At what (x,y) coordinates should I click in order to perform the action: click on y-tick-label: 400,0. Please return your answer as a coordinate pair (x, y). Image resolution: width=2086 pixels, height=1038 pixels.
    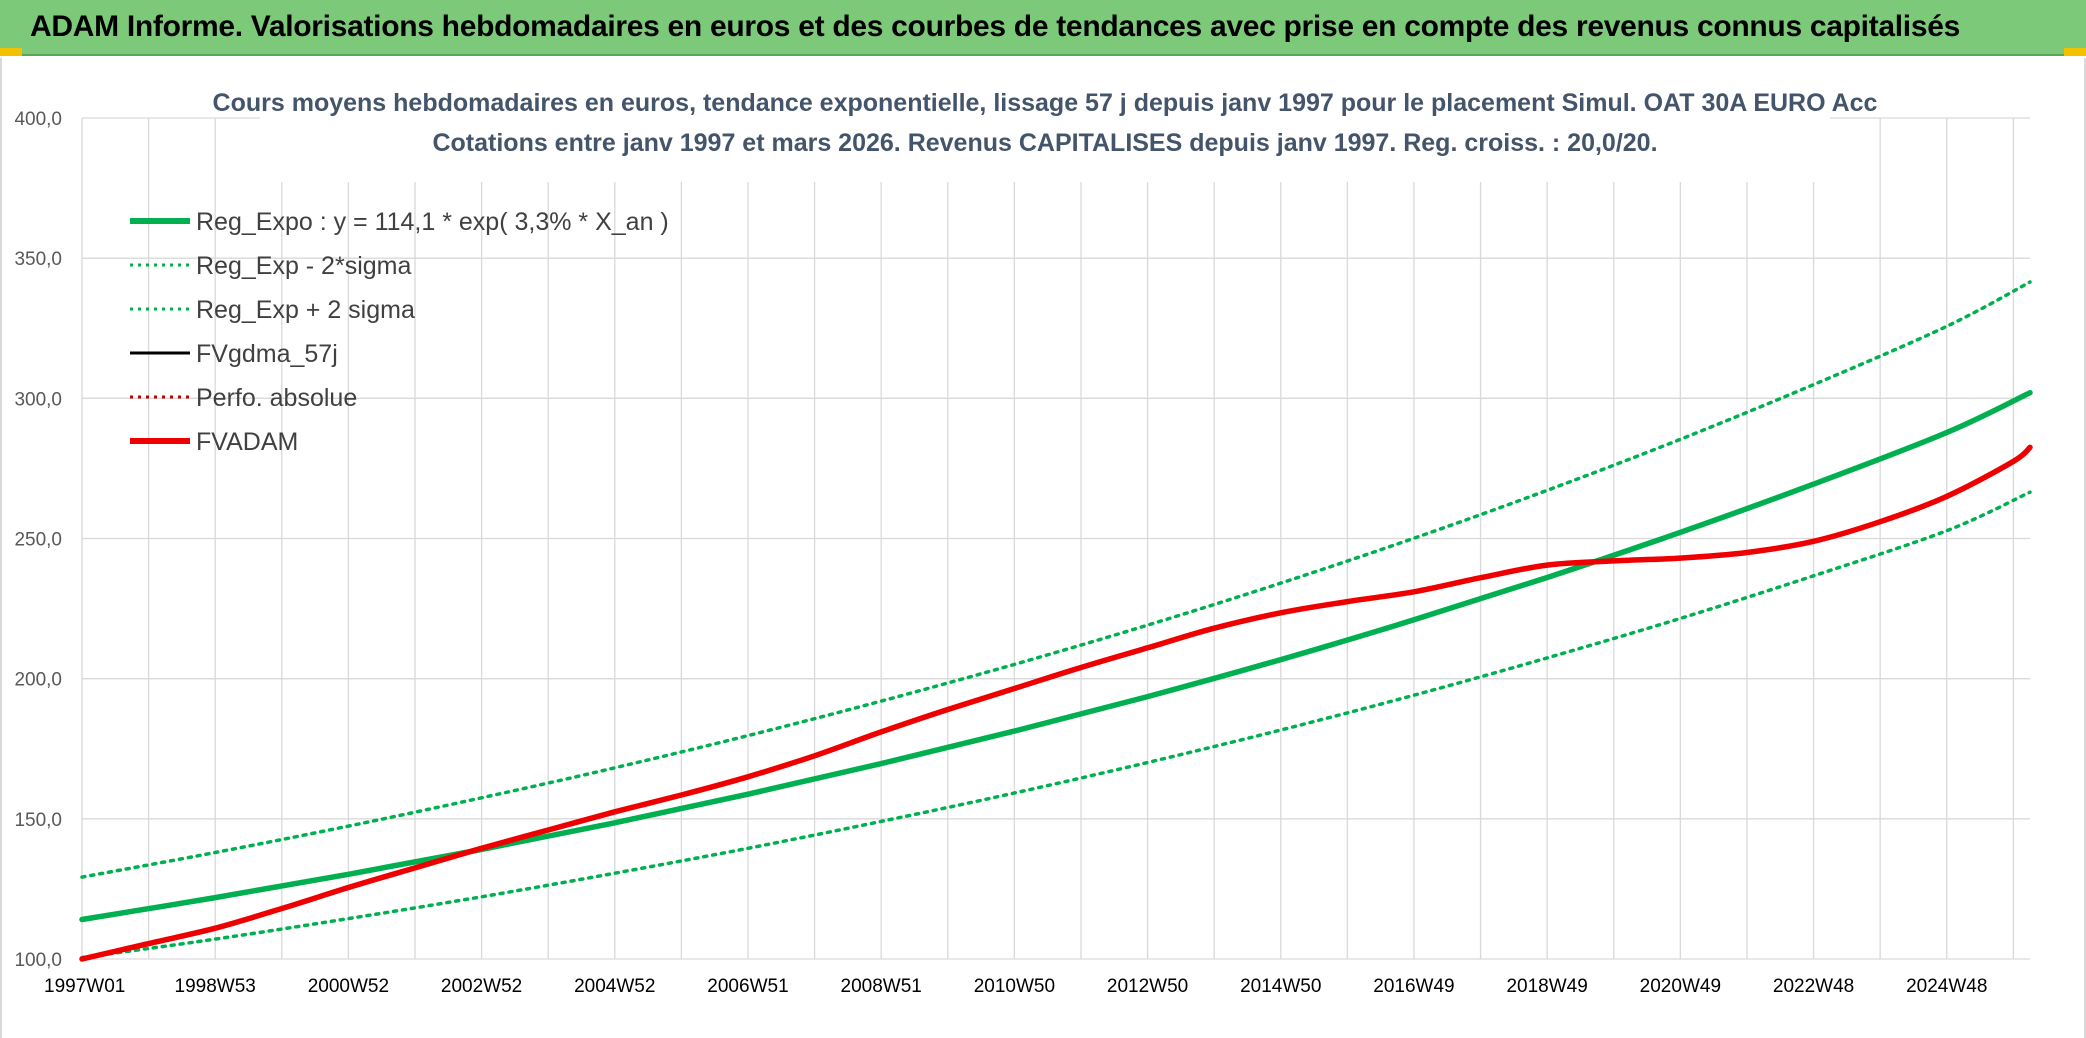
    Looking at the image, I should click on (38, 119).